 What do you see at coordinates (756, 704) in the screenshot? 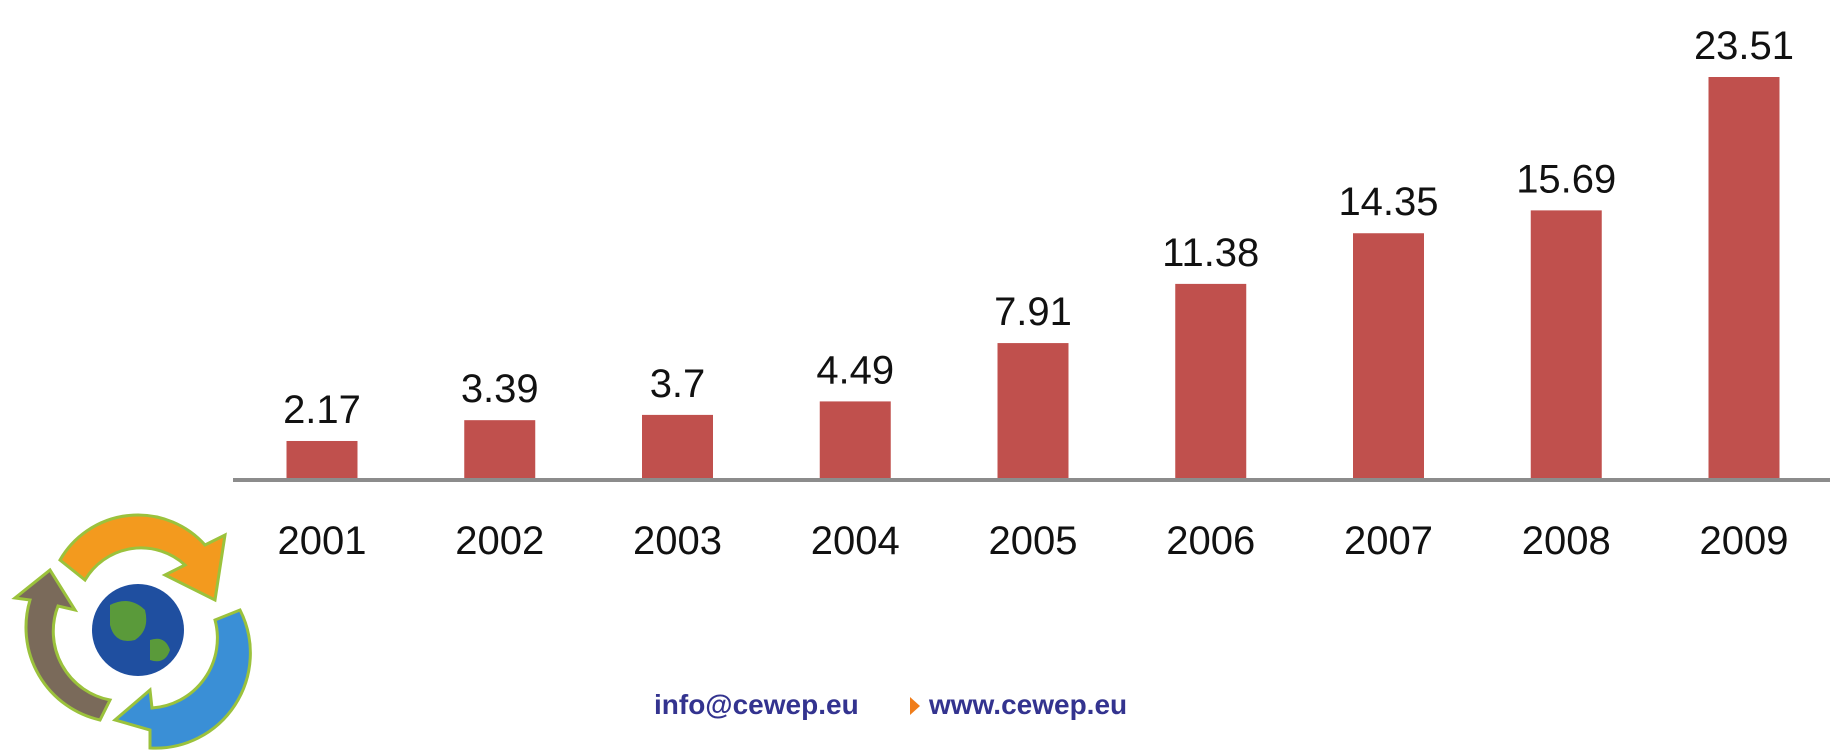
I see `footer-email: info@cewep.eu` at bounding box center [756, 704].